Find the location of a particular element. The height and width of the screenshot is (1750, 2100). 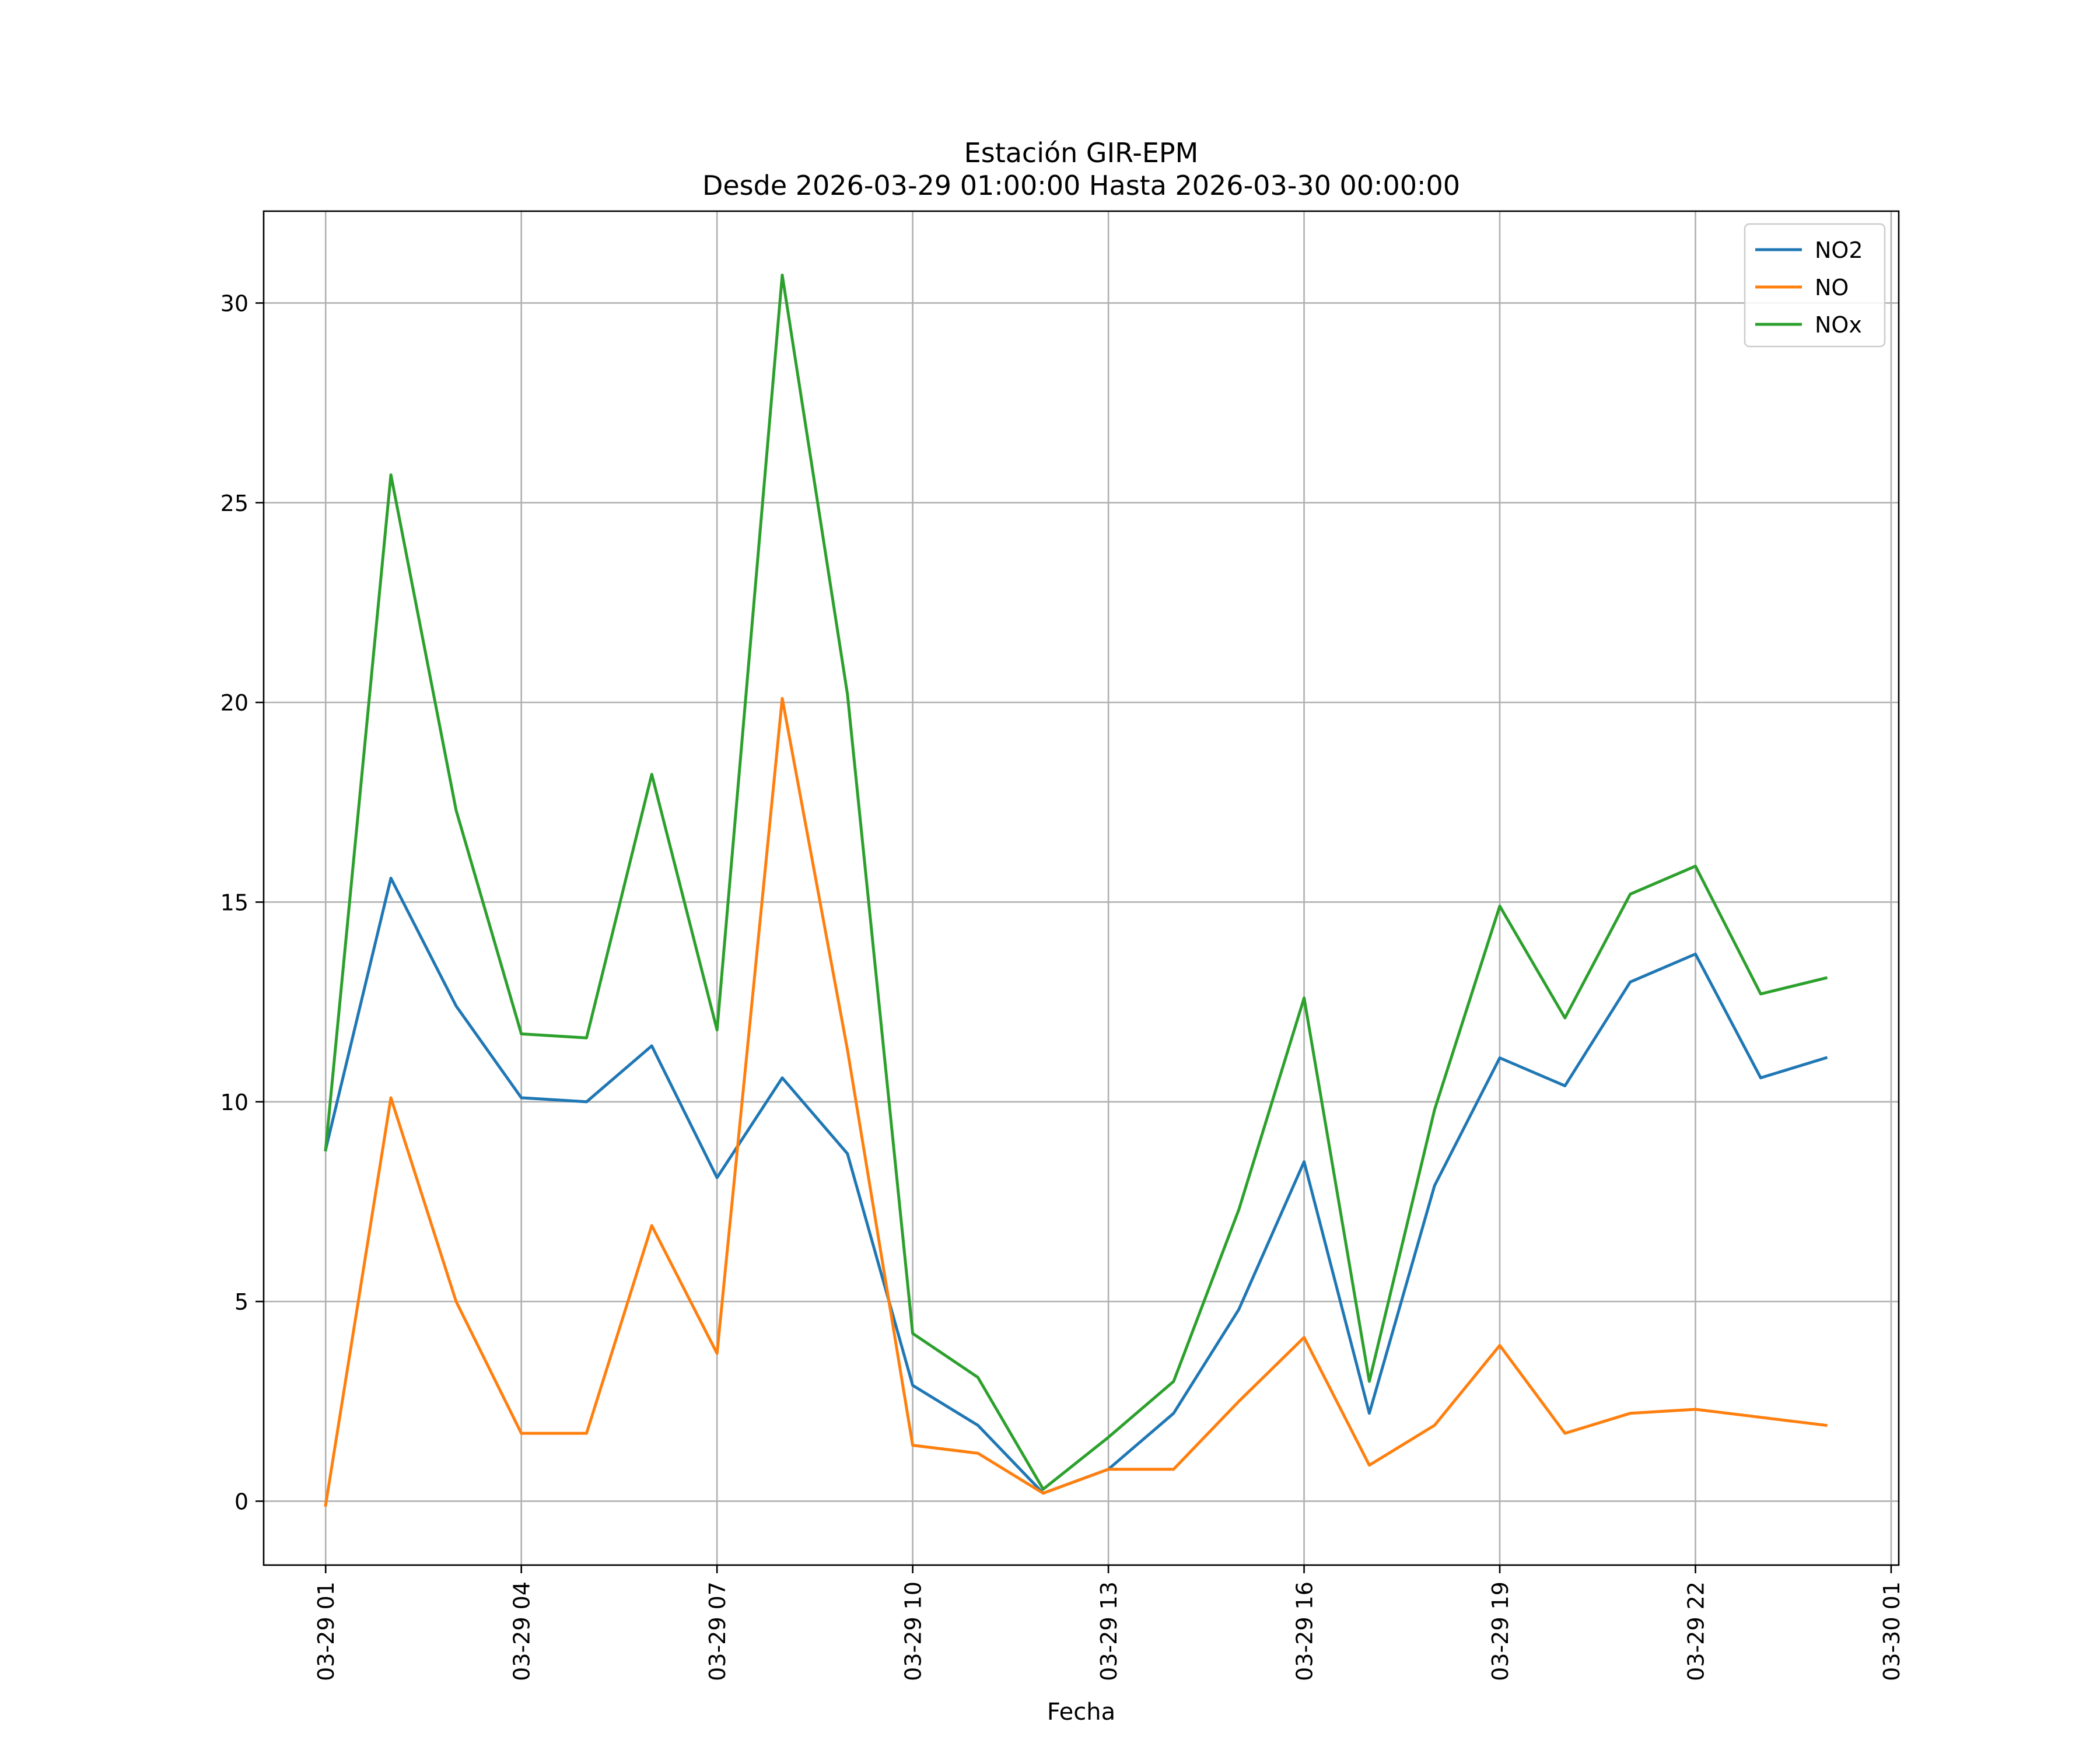

x-tick-label: 03-30 01 is located at coordinates (1892, 1631).